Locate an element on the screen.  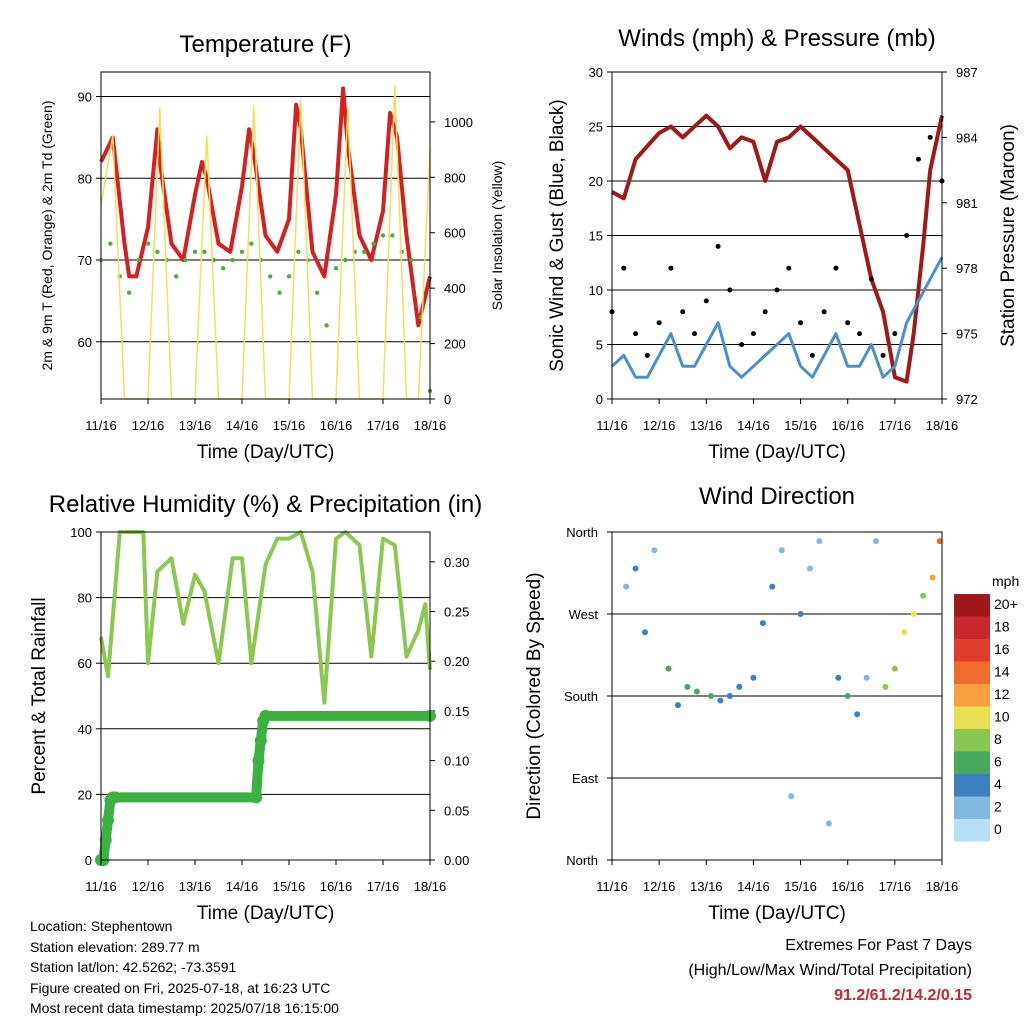
y-tick-label: 20 is located at coordinates (85, 794).